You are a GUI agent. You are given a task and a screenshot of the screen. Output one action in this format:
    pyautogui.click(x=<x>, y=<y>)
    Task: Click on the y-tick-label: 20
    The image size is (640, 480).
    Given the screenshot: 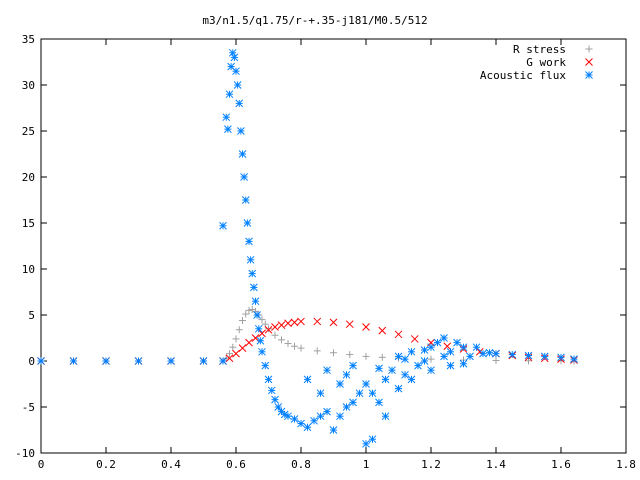 What is the action you would take?
    pyautogui.click(x=28, y=177)
    